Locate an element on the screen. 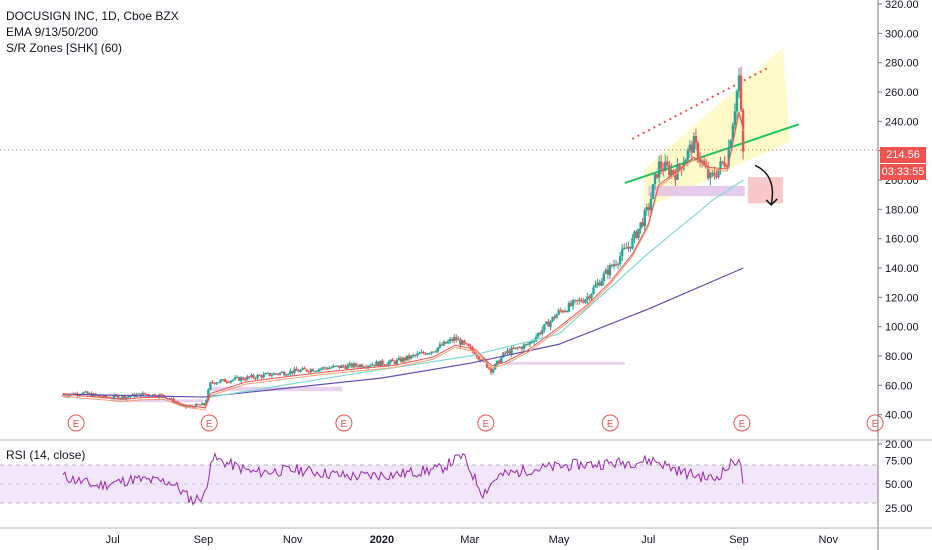  y-tick-label: 180.00 is located at coordinates (902, 210).